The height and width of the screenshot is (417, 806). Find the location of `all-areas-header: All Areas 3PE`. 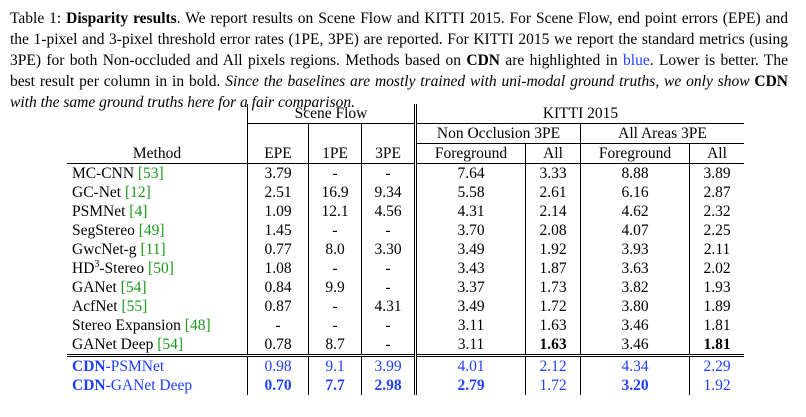

all-areas-header: All Areas 3PE is located at coordinates (662, 133).